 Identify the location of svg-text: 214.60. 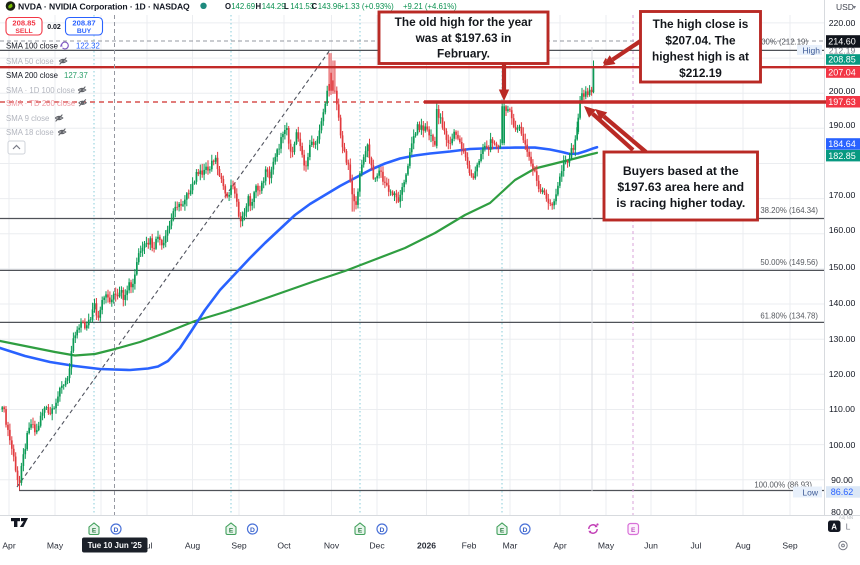
(842, 42).